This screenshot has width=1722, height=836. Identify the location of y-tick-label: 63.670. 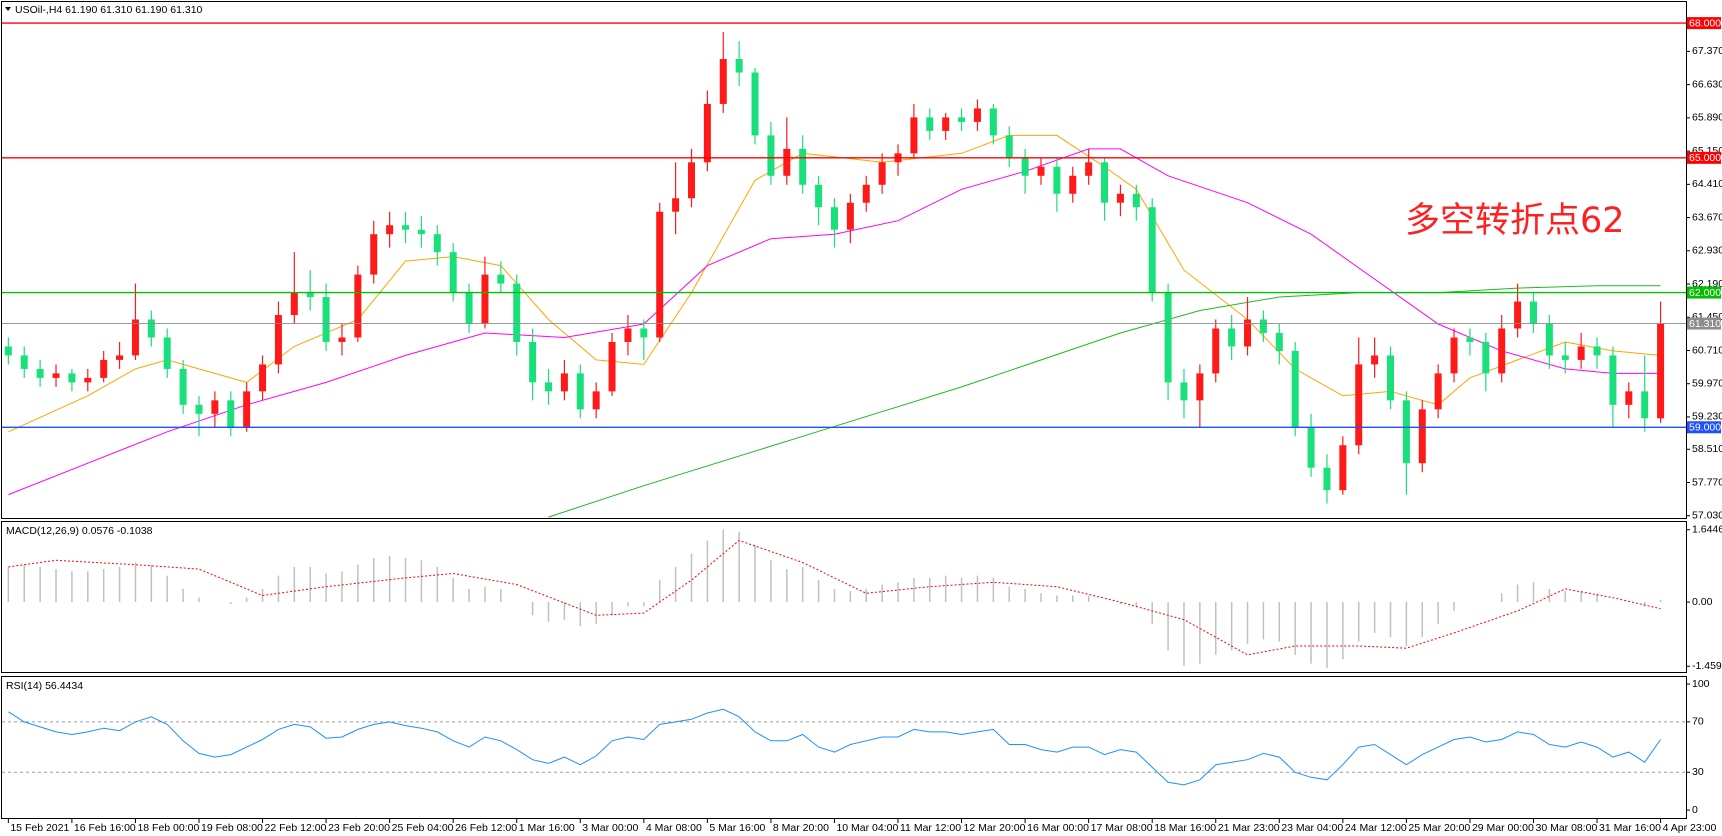
(1707, 217).